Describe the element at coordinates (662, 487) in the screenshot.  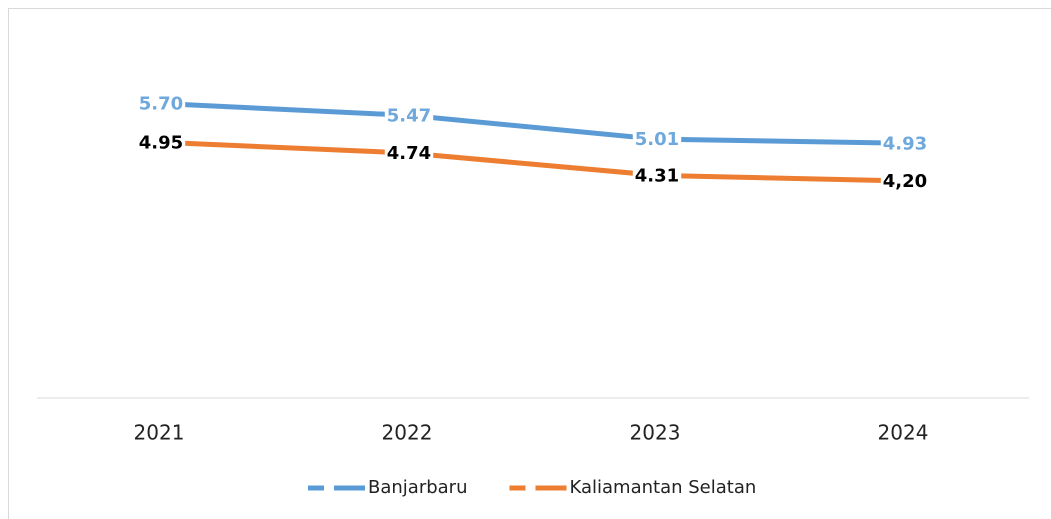
I see `legend-label: Kaliamantan Selatan` at that location.